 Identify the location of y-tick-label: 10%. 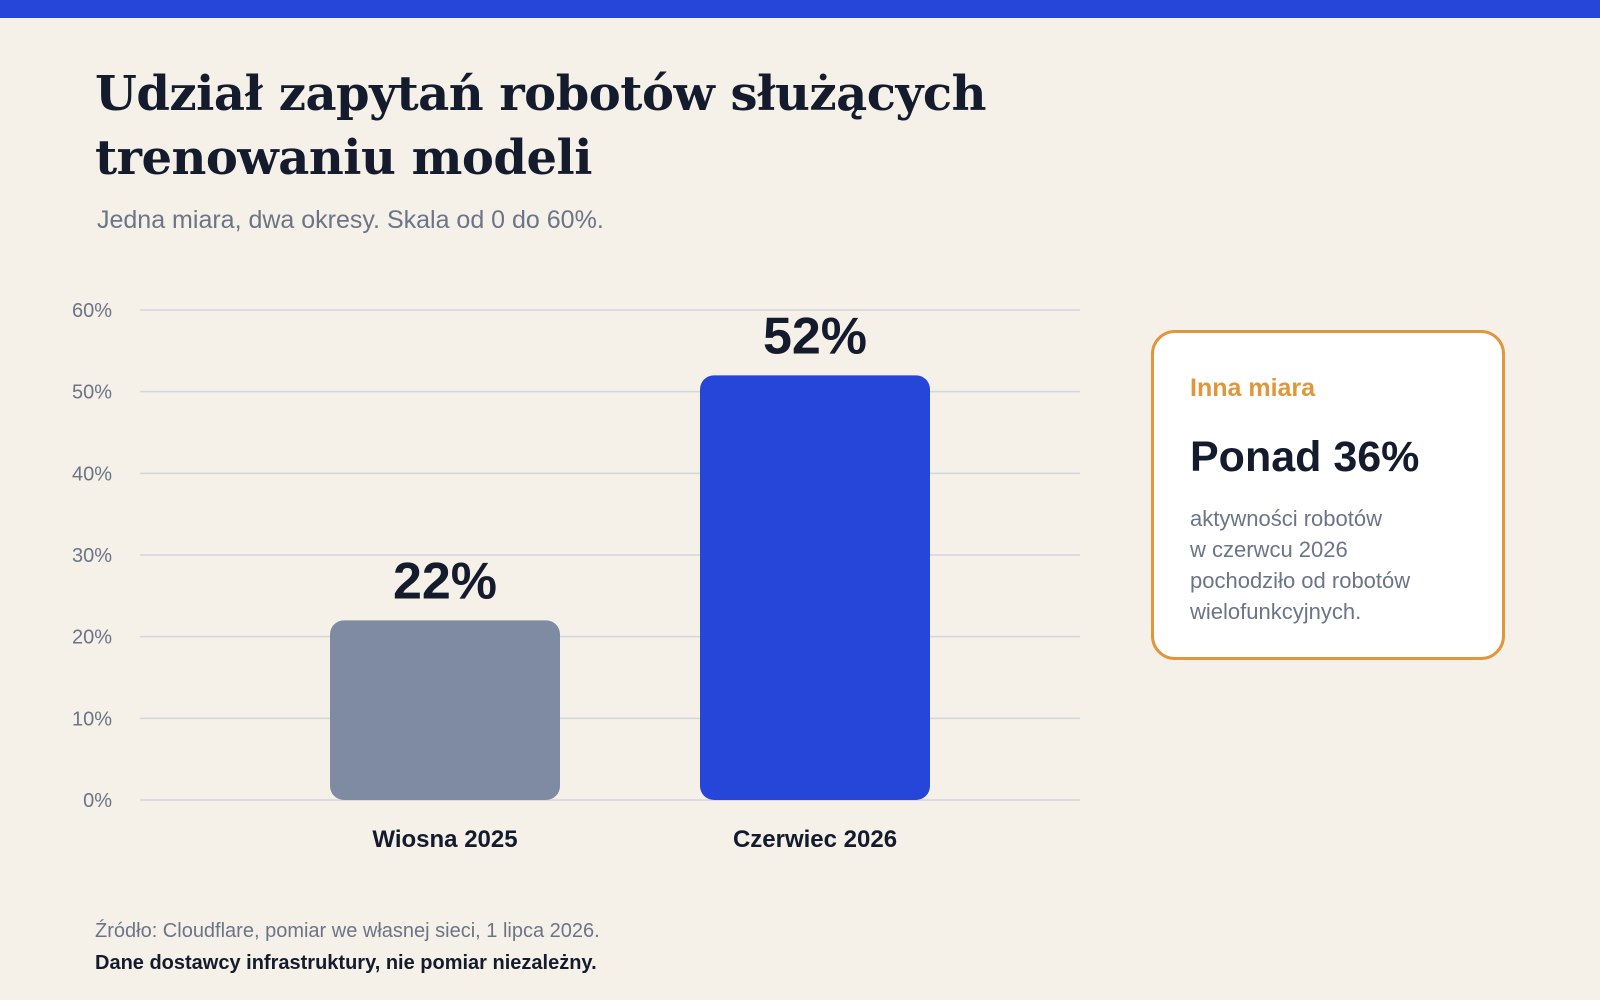
(92, 719).